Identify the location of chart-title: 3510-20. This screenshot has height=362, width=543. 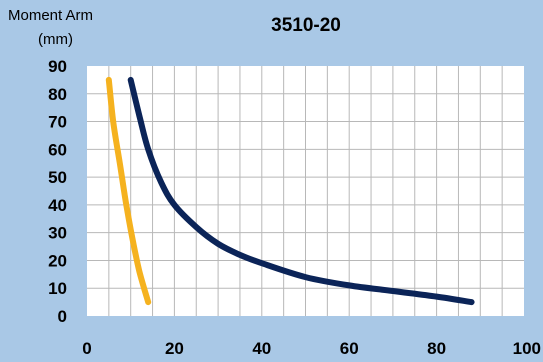
(306, 25).